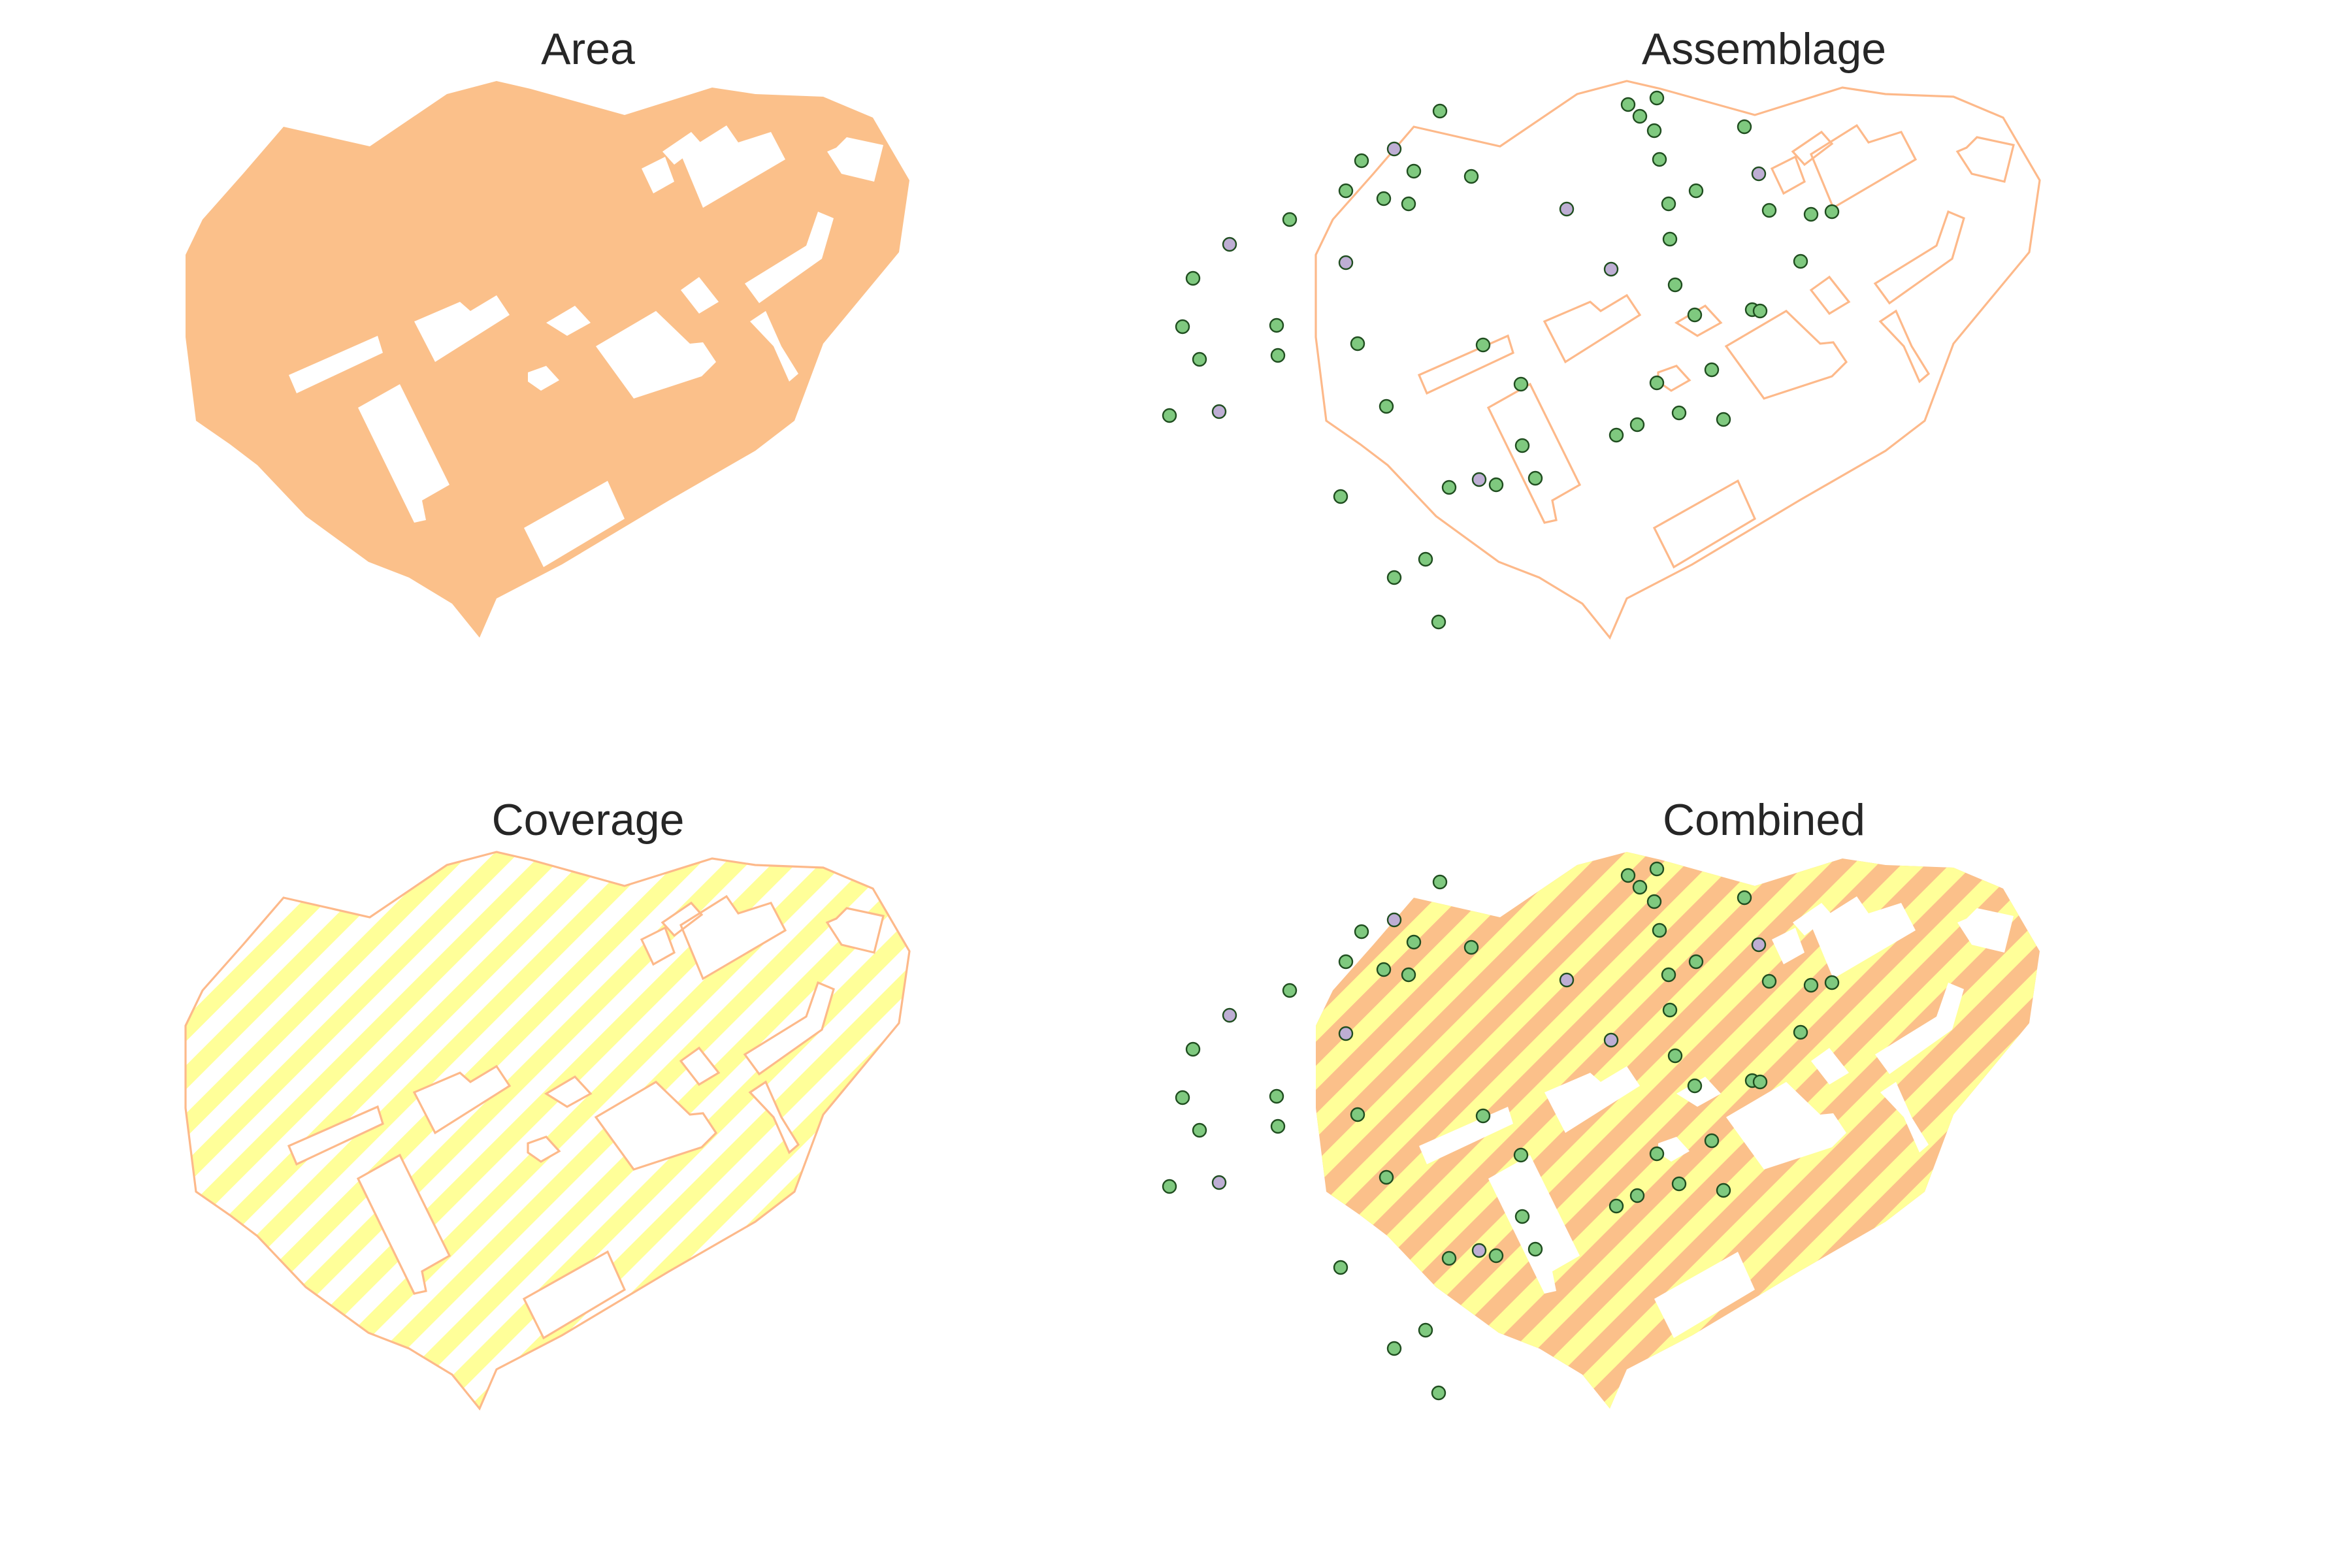 This screenshot has width=2352, height=1568. What do you see at coordinates (588, 820) in the screenshot?
I see `panel-title-coverage: Coverage` at bounding box center [588, 820].